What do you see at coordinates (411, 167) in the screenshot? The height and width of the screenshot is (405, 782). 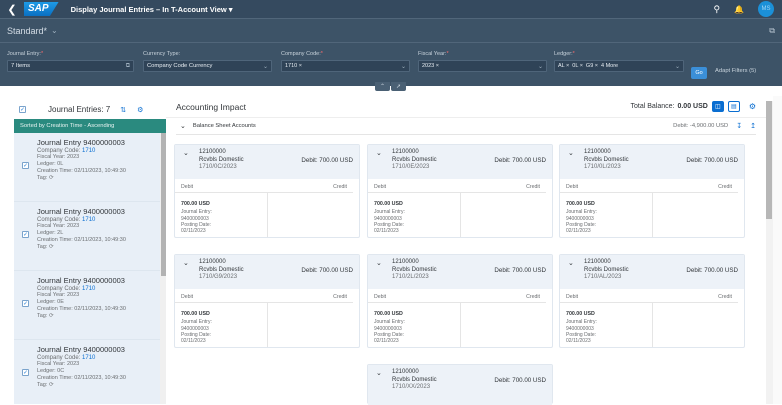 I see `account-ref: 1710/0E/2023` at bounding box center [411, 167].